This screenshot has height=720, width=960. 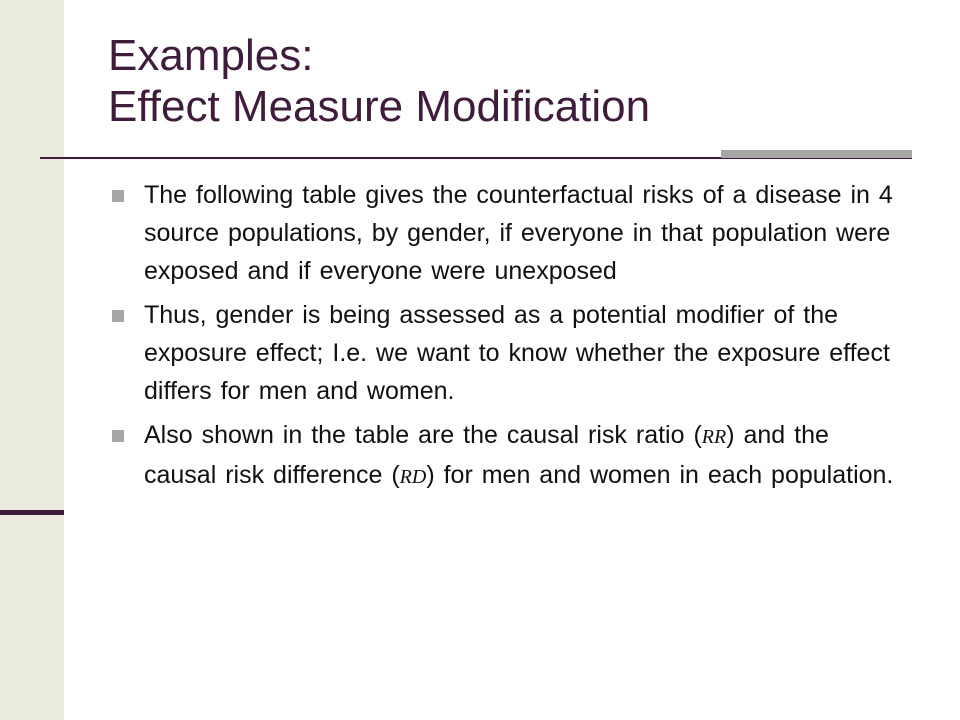 What do you see at coordinates (714, 437) in the screenshot?
I see `risk-ratio-symbol: RR` at bounding box center [714, 437].